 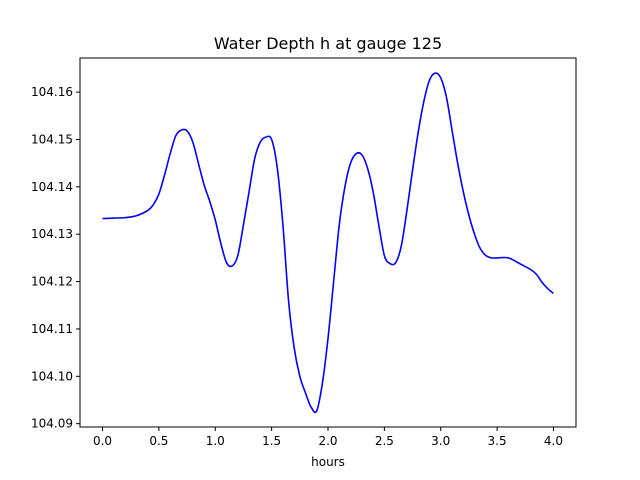 I want to click on y-tick-label: 104.12, so click(x=52, y=282).